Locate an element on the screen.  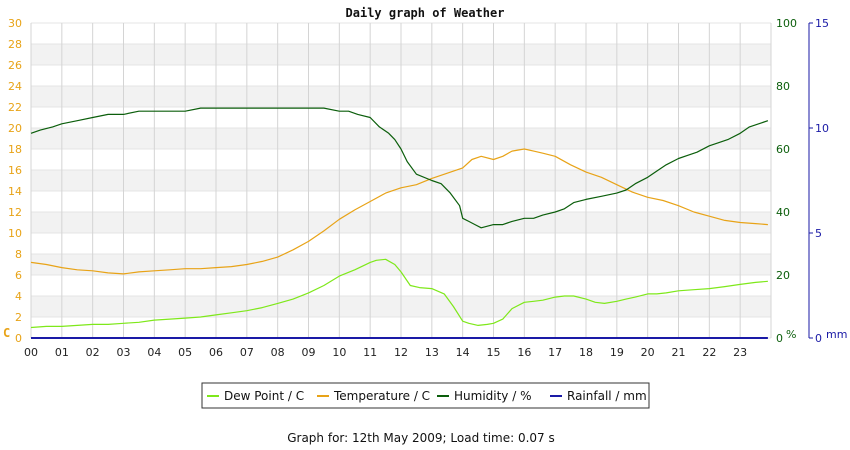
x-tick-label: 09 is located at coordinates (309, 352).